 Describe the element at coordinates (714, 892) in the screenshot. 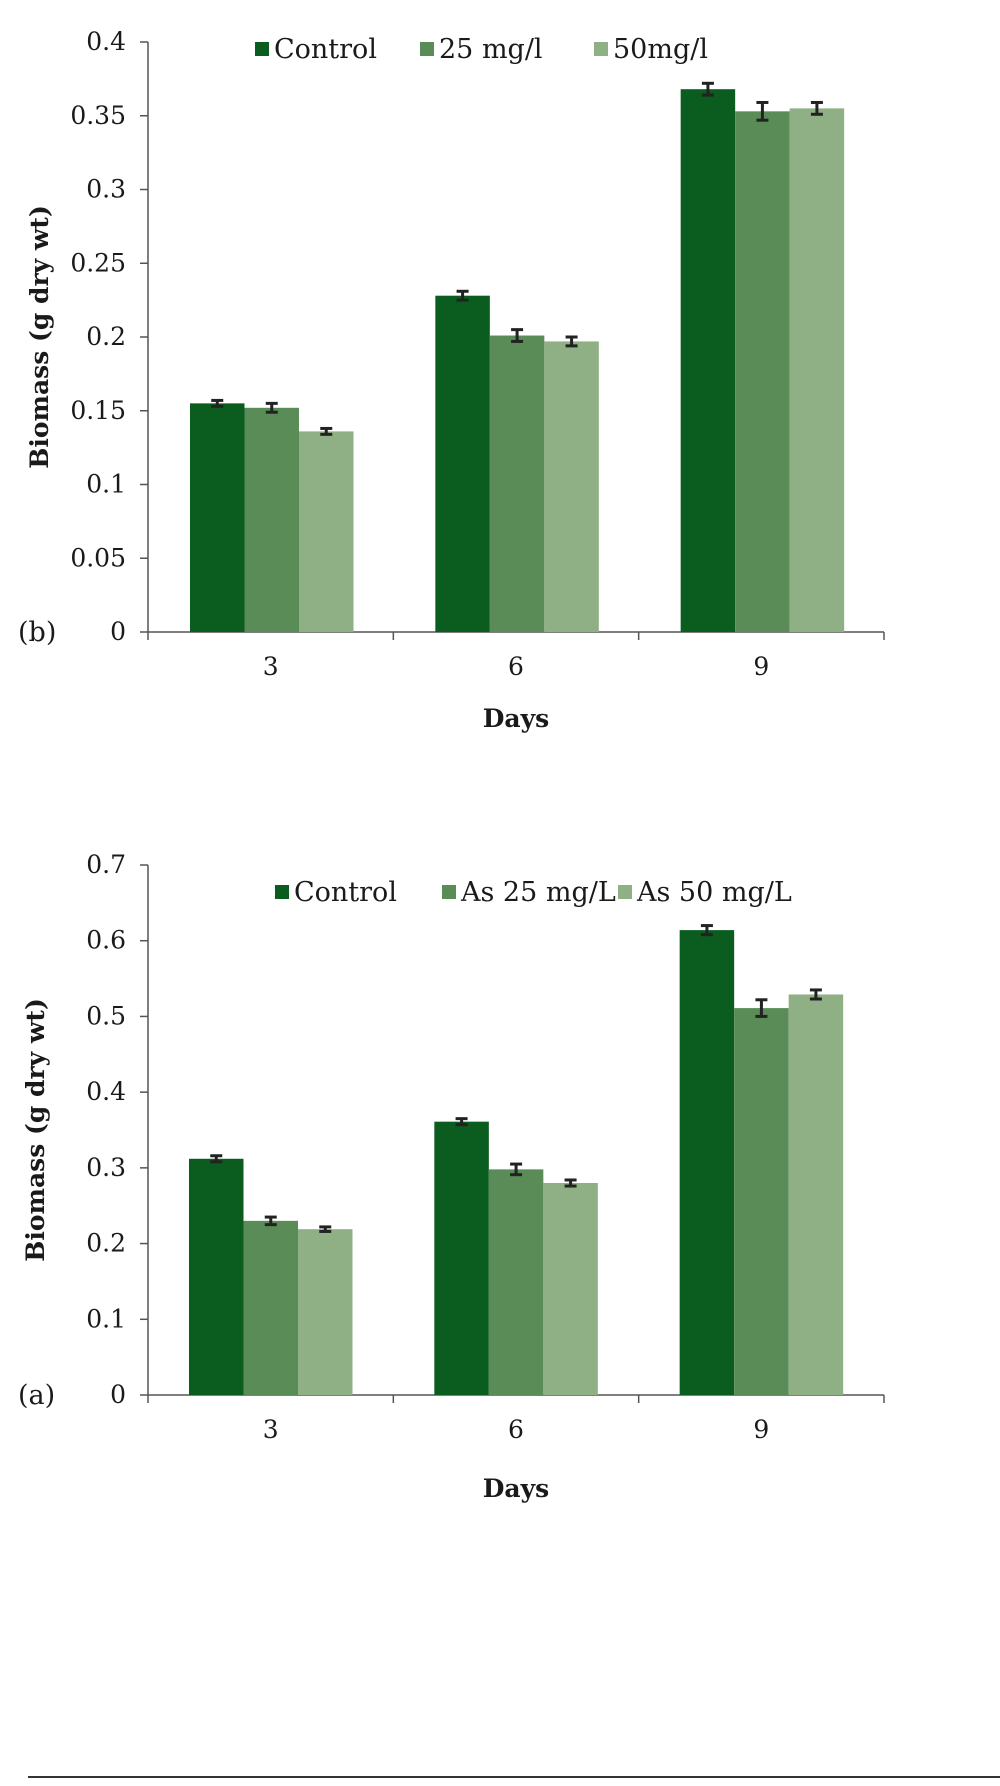

I see `legend-label: As 50 mg/L` at that location.